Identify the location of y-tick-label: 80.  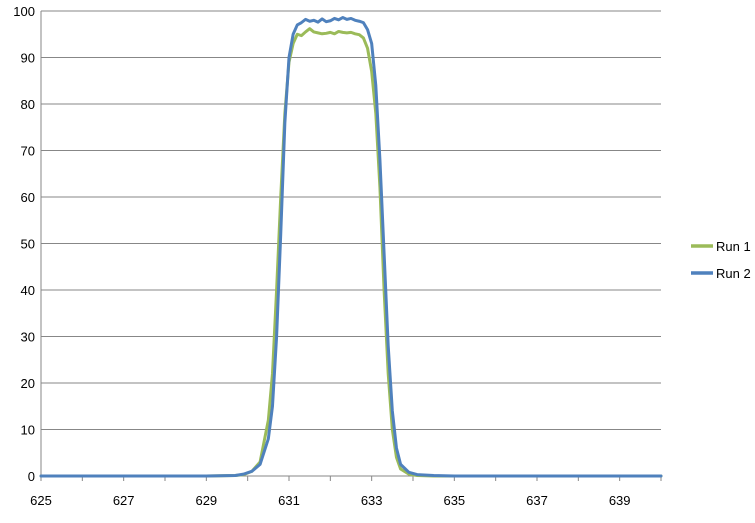
(28, 104).